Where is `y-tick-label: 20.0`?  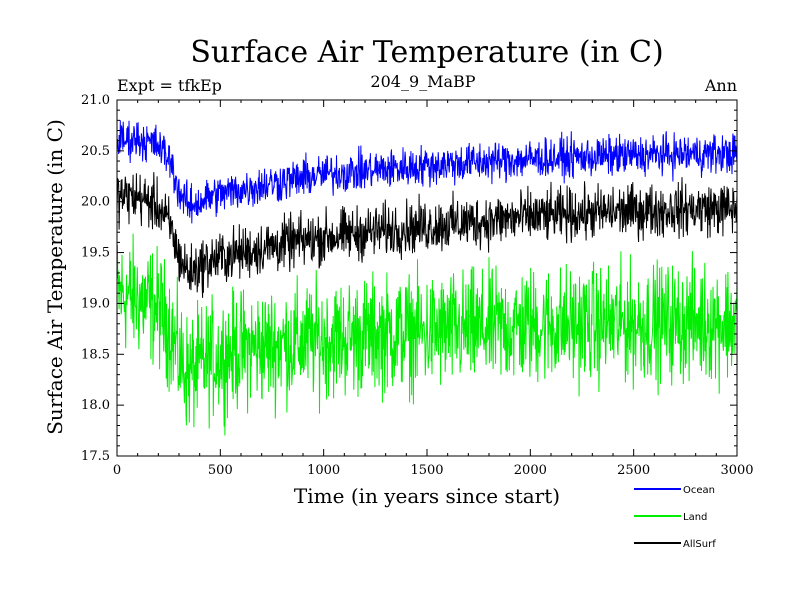
y-tick-label: 20.0 is located at coordinates (95, 202).